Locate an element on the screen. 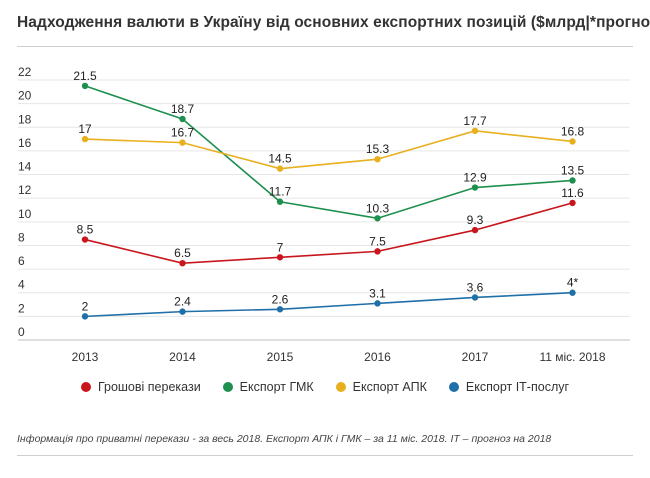  data-label: 4* is located at coordinates (573, 283).